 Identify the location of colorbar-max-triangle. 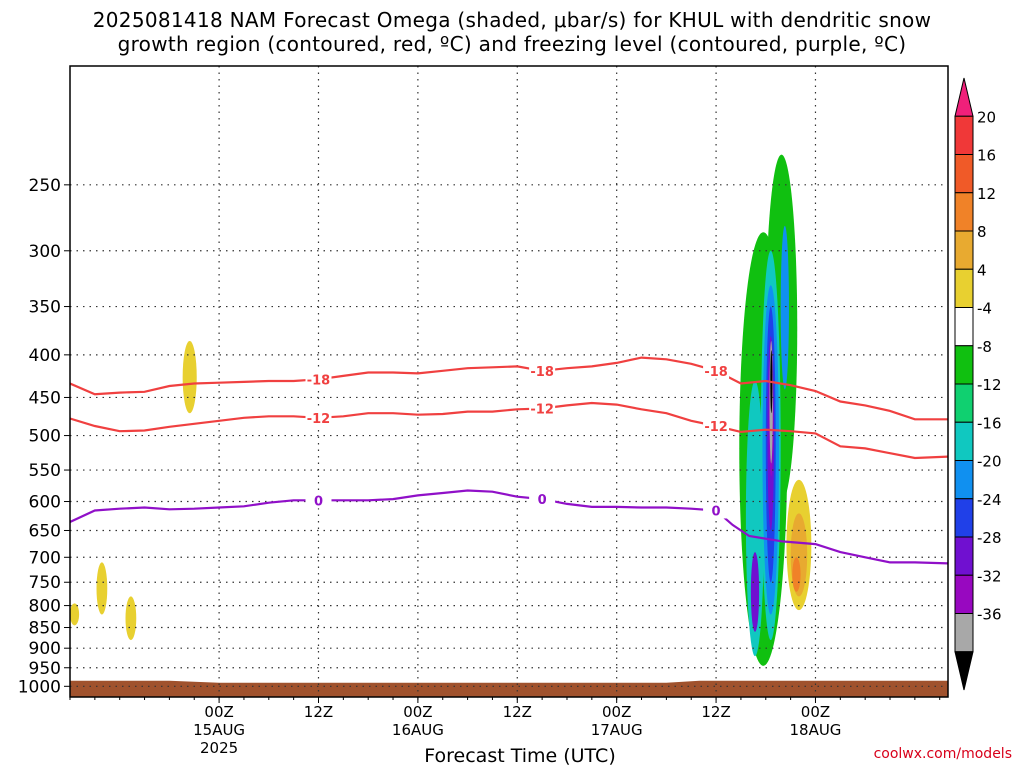
(964, 97).